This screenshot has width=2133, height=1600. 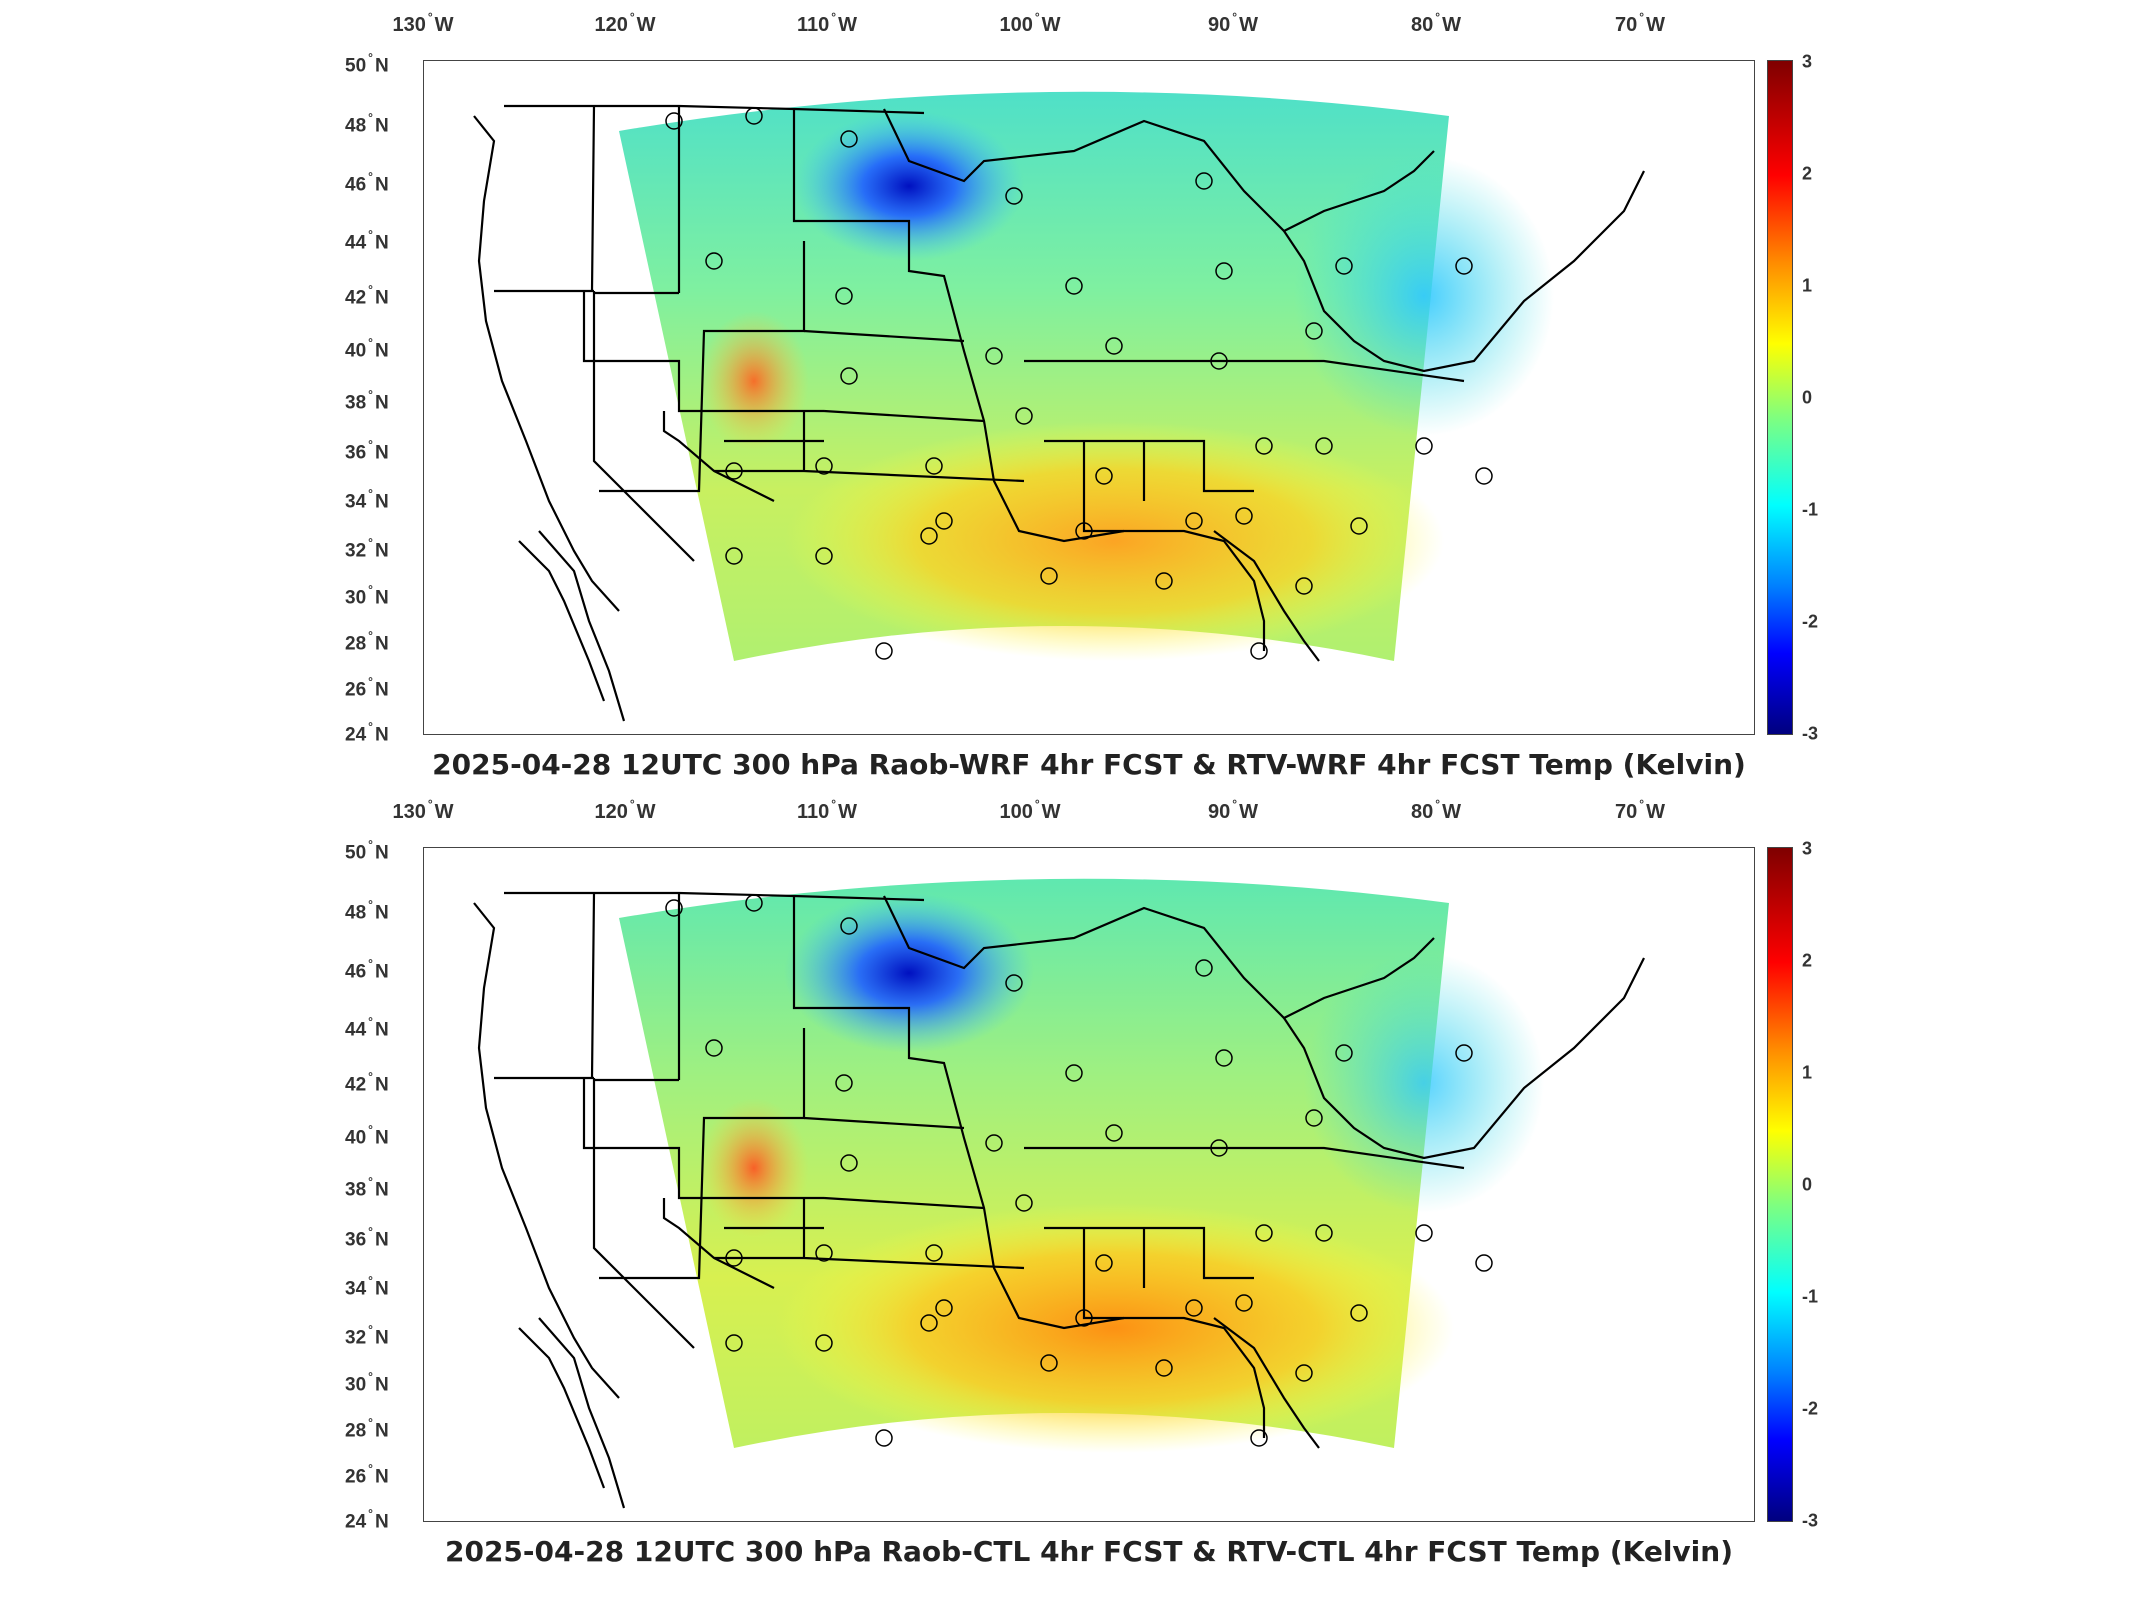 I want to click on lat-label-34n: 34 ° N, so click(x=367, y=1286).